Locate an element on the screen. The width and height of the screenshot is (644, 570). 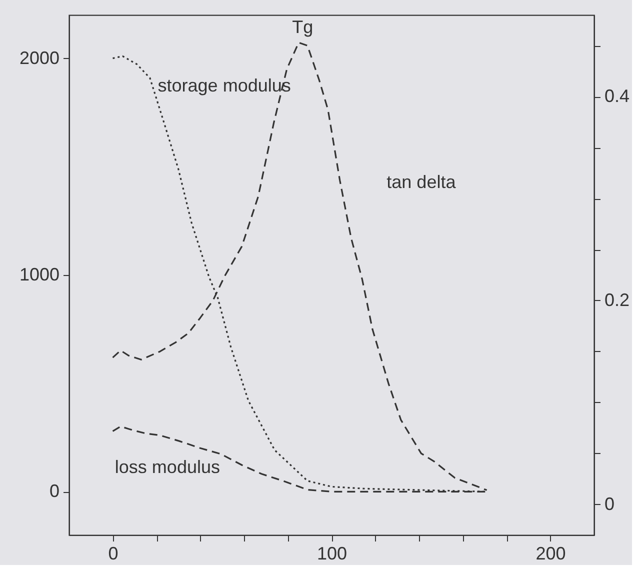
y2-tick-label: 0.2 is located at coordinates (617, 300).